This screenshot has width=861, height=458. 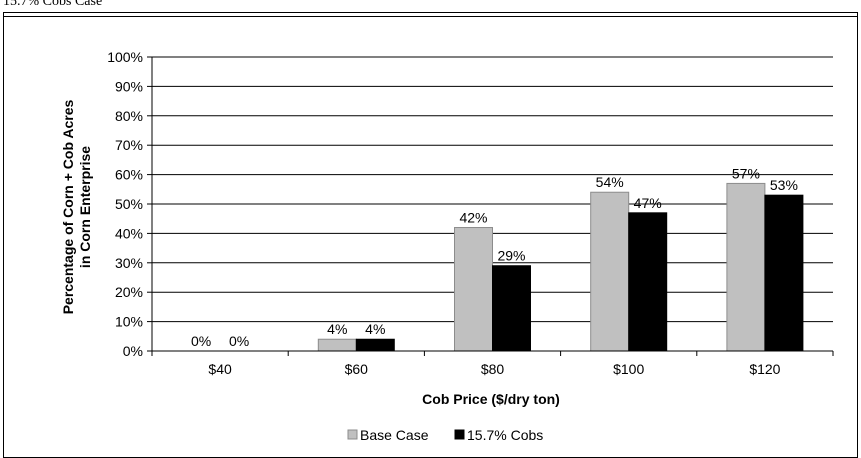 What do you see at coordinates (129, 322) in the screenshot?
I see `y-tick-label: 10%` at bounding box center [129, 322].